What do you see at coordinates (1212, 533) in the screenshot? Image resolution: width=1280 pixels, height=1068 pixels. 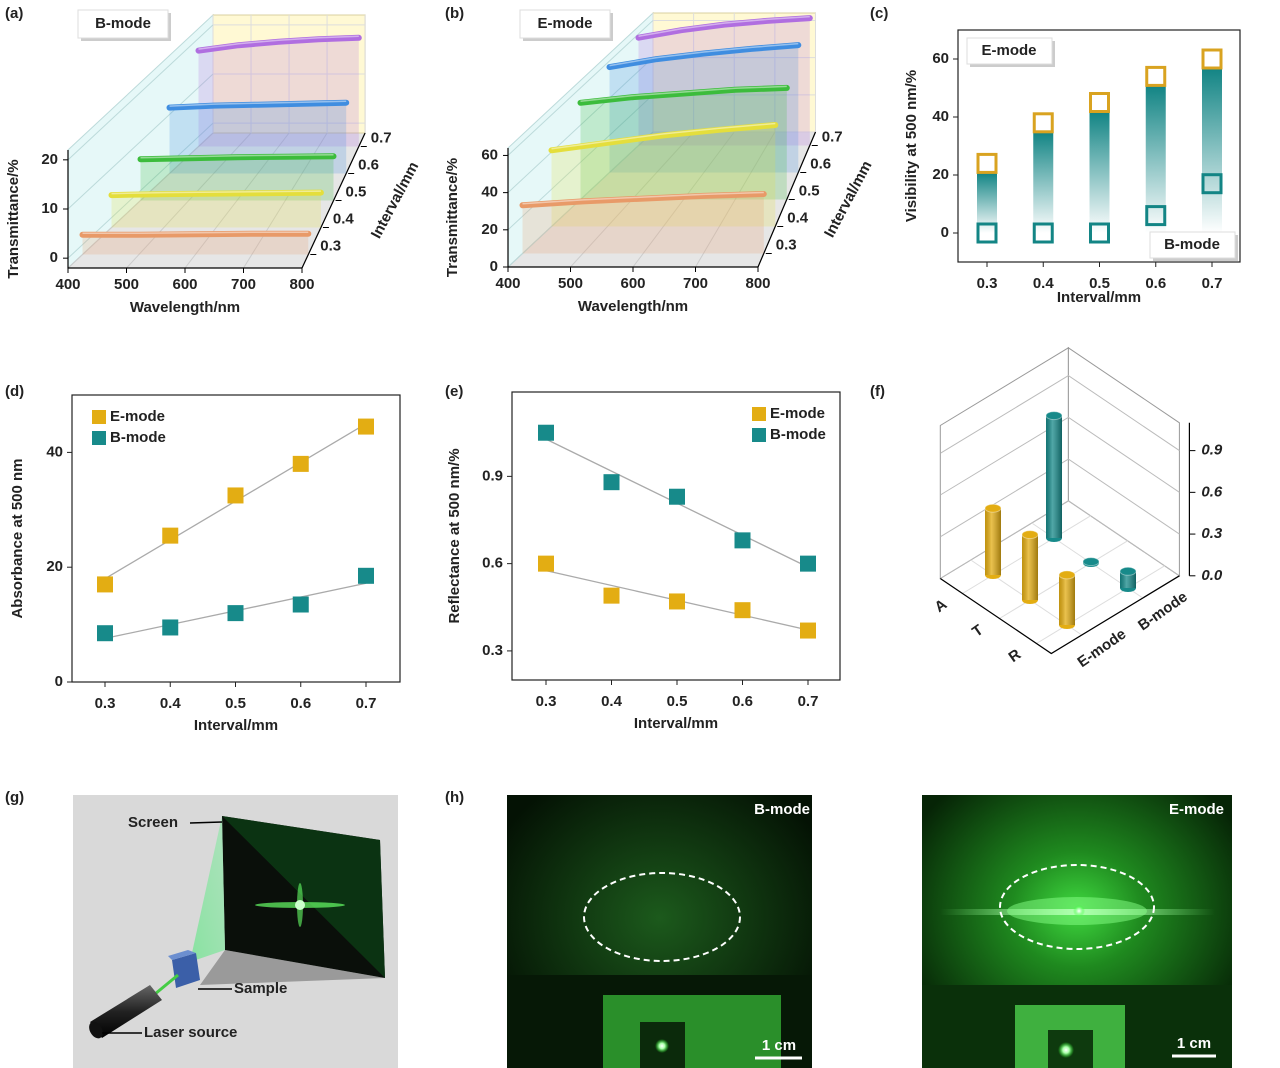 I see `z-tick-label: 0.3` at bounding box center [1212, 533].